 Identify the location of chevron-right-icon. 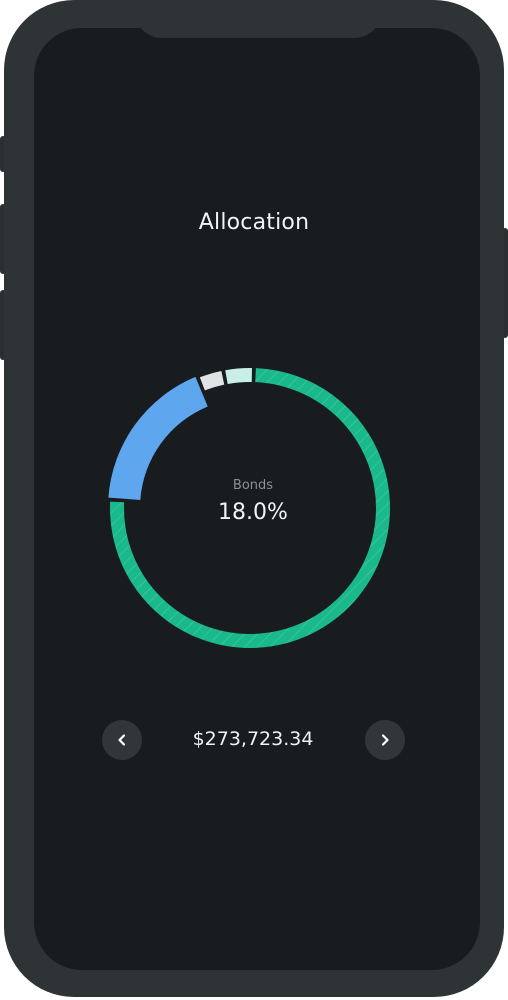
(385, 740).